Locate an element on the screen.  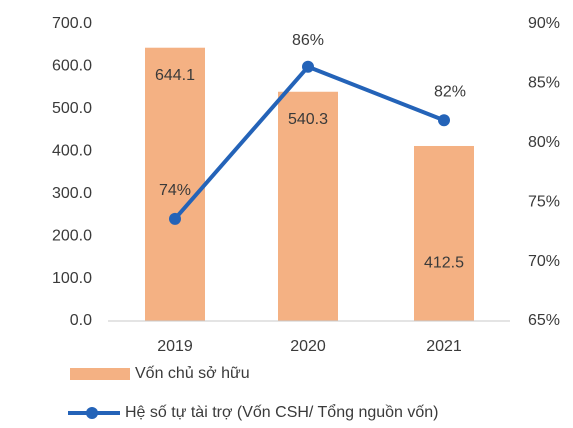
legend-marker is located at coordinates (92, 413).